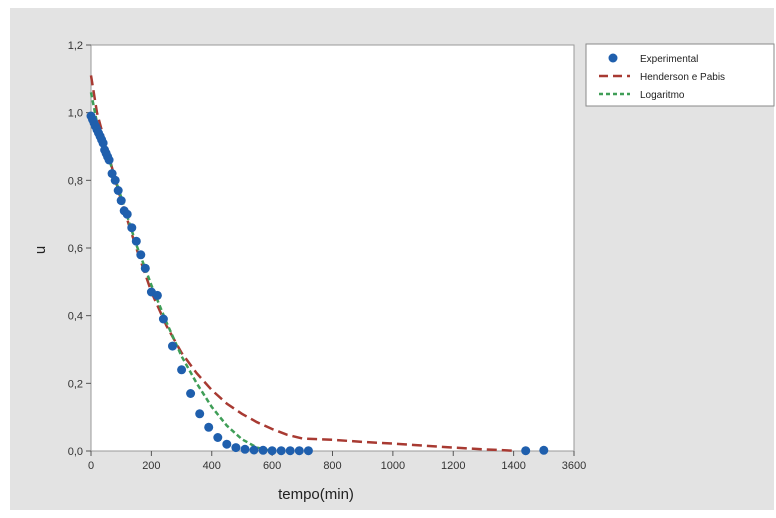 Image resolution: width=776 pixels, height=518 pixels. I want to click on y-tick-label: 0,6, so click(75, 249).